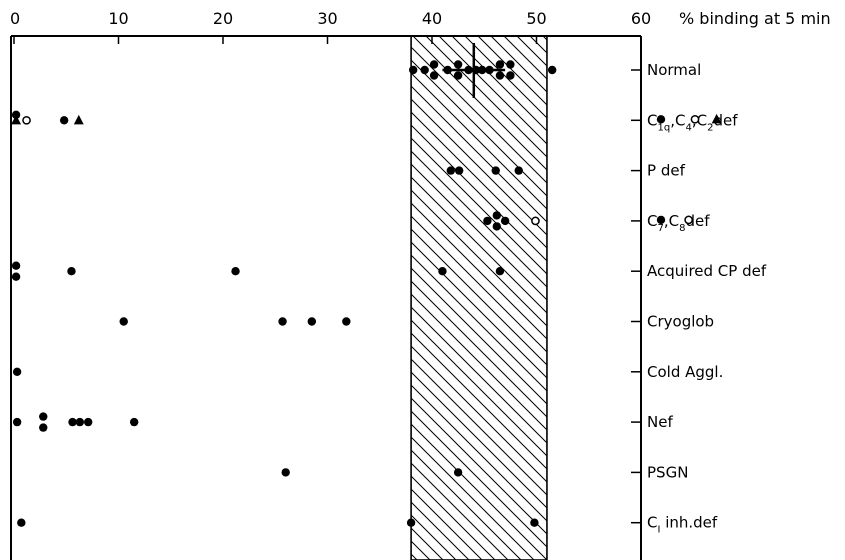 This screenshot has width=845, height=560. What do you see at coordinates (680, 322) in the screenshot?
I see `category-label: Cryoglob` at bounding box center [680, 322].